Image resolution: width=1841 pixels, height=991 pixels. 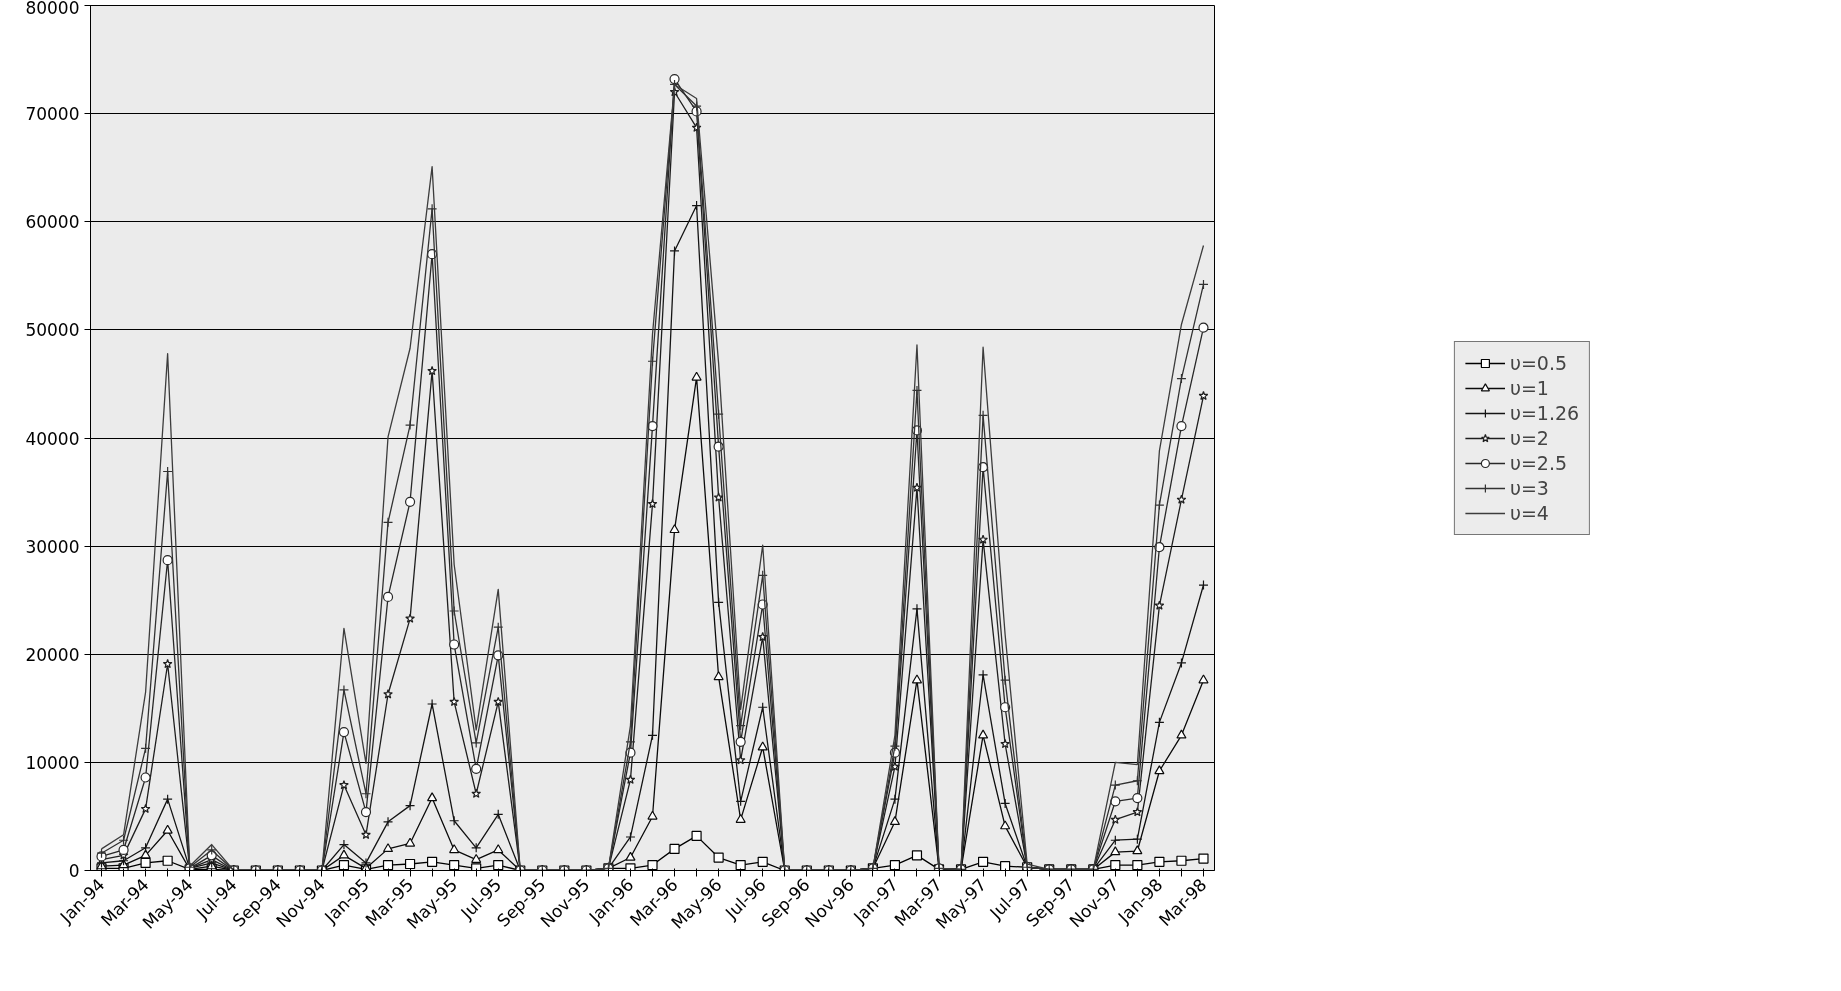 What do you see at coordinates (1538, 362) in the screenshot?
I see `legend-label: υ=0.5` at bounding box center [1538, 362].